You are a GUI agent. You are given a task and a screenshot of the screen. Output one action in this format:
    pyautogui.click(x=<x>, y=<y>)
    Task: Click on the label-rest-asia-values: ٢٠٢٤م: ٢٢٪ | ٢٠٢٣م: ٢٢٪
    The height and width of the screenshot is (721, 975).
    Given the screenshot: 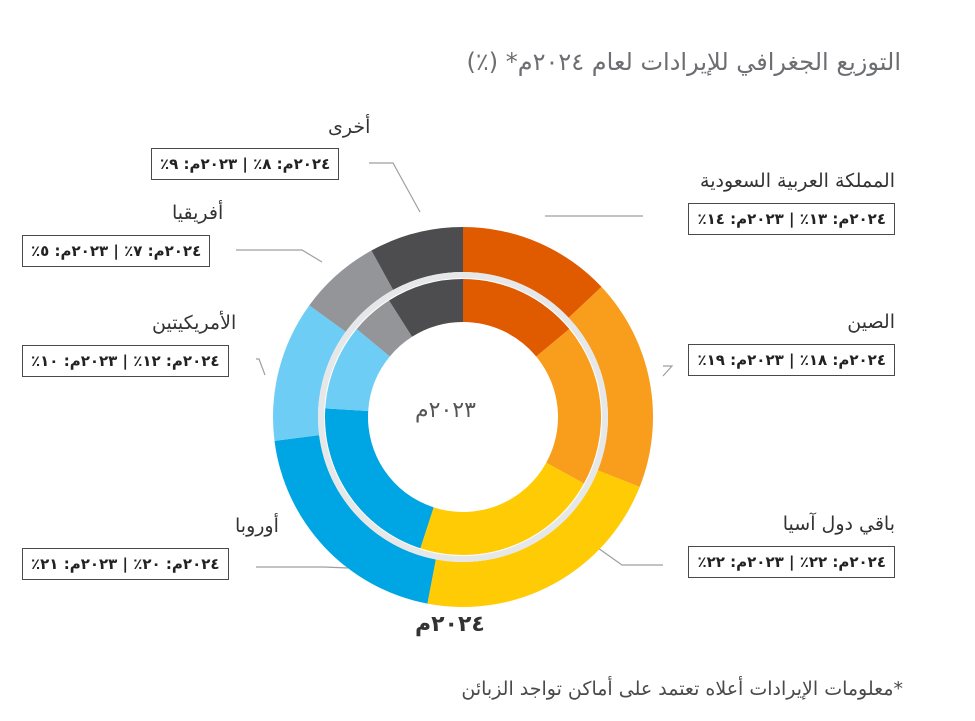 What is the action you would take?
    pyautogui.click(x=791, y=562)
    